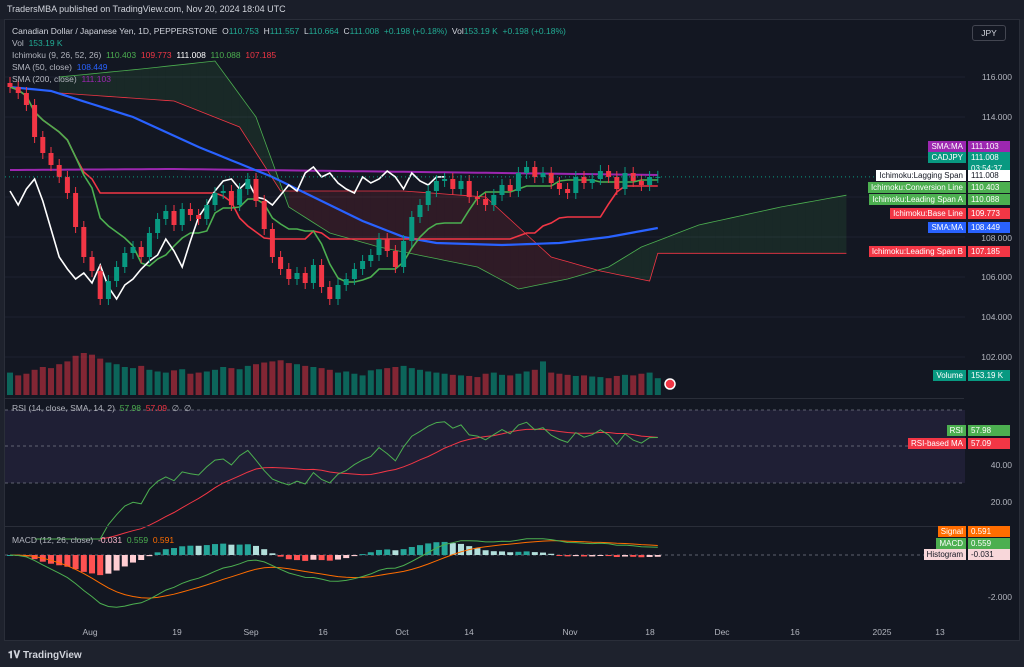 The height and width of the screenshot is (667, 1024). I want to click on legend-value: ∅, so click(187, 408).